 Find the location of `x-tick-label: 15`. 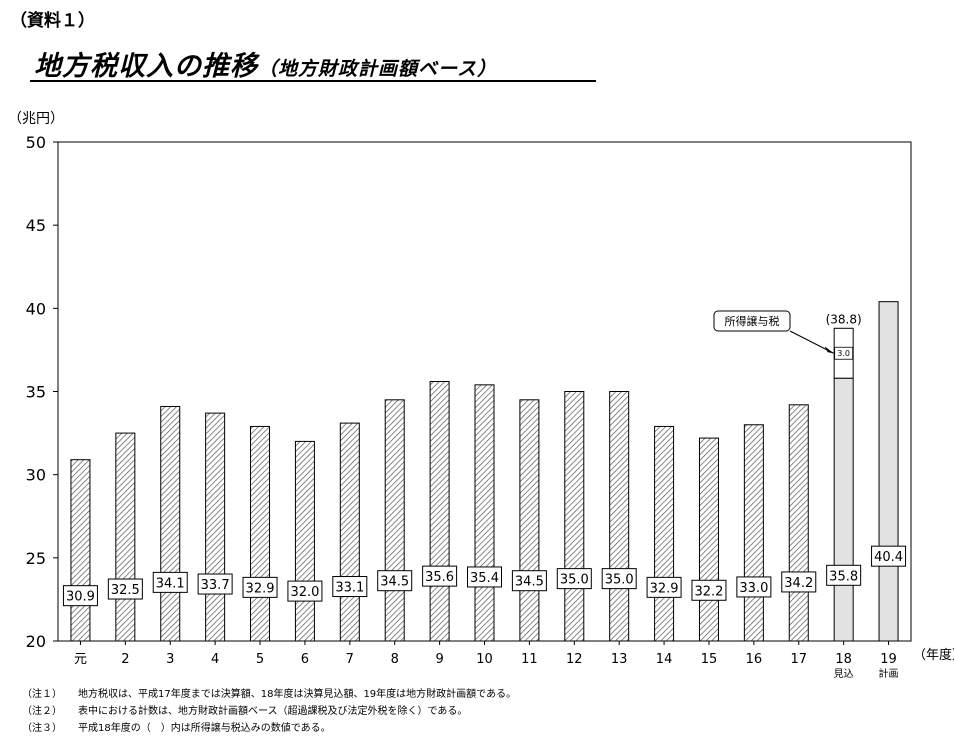

x-tick-label: 15 is located at coordinates (709, 659).